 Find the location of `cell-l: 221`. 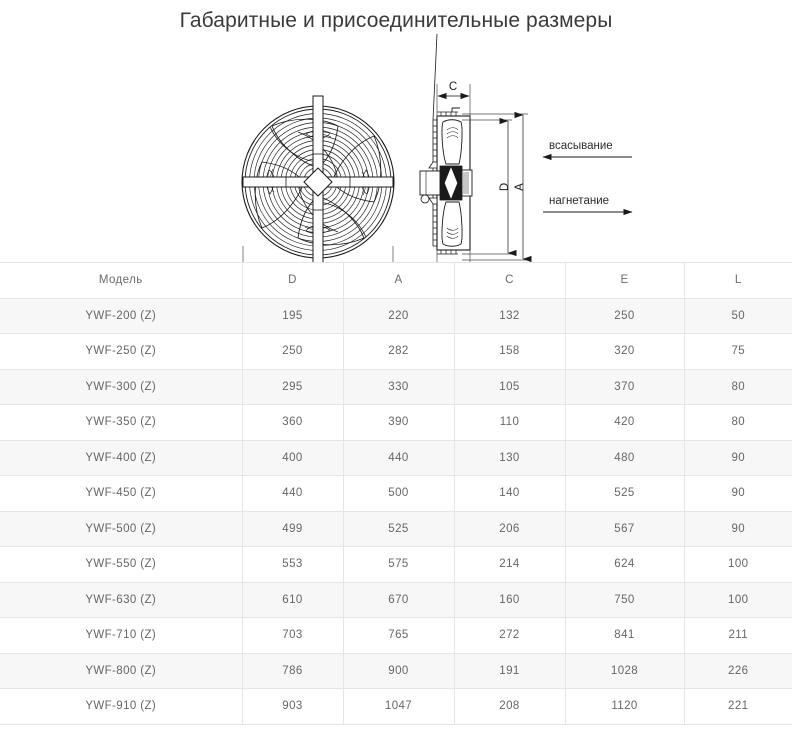

cell-l: 221 is located at coordinates (738, 706).